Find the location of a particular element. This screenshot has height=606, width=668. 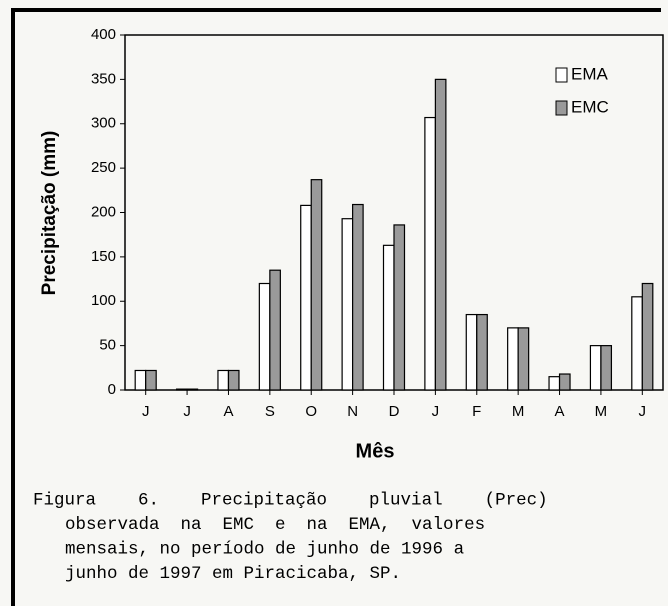

legend-label: EMA is located at coordinates (590, 73).